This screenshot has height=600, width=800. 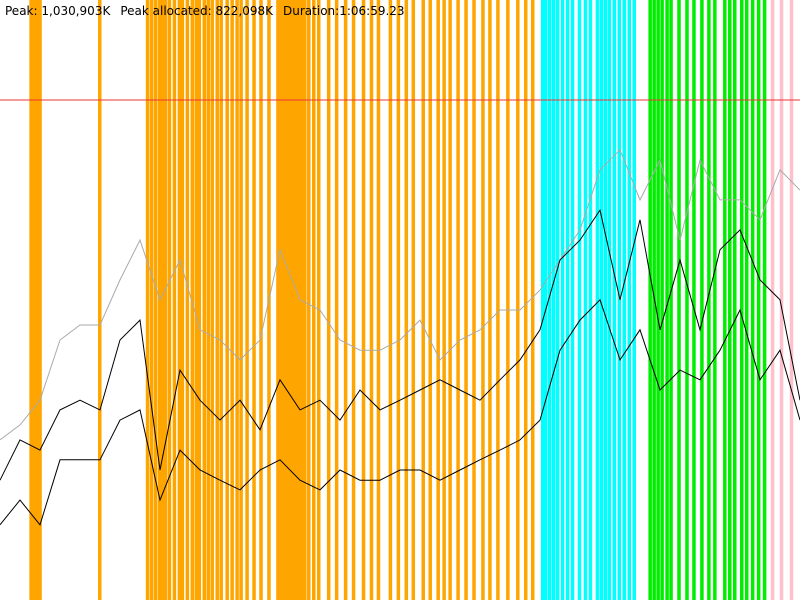 What do you see at coordinates (166, 11) in the screenshot?
I see `allocated-label: Peak allocated:` at bounding box center [166, 11].